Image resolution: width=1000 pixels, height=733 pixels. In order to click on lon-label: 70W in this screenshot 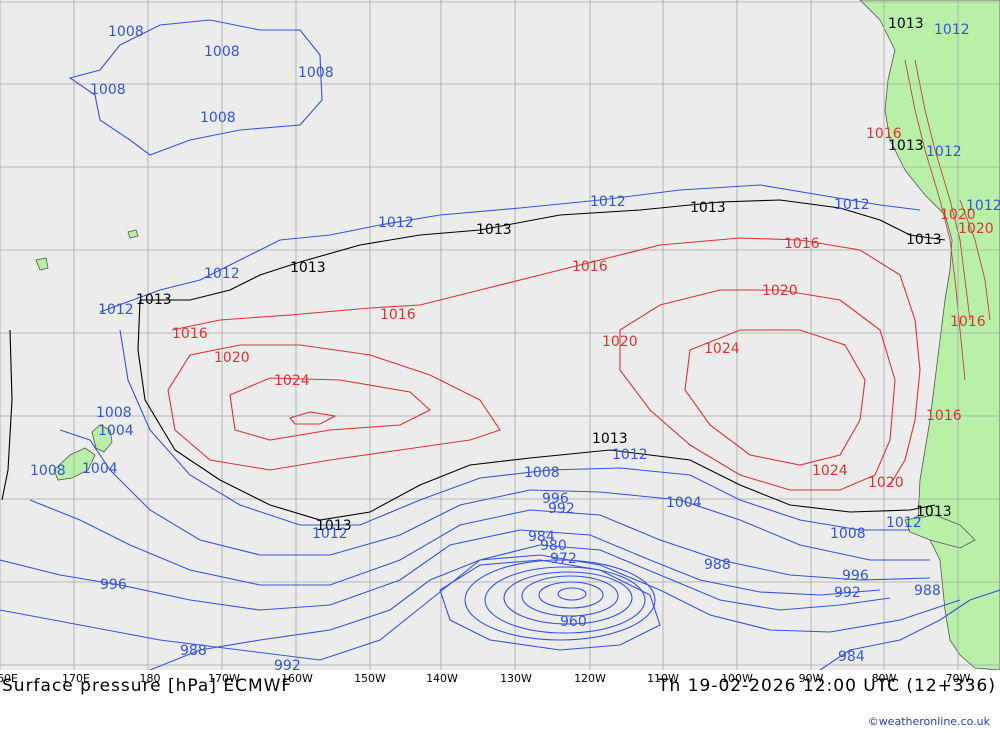, I will do `click(958, 678)`.